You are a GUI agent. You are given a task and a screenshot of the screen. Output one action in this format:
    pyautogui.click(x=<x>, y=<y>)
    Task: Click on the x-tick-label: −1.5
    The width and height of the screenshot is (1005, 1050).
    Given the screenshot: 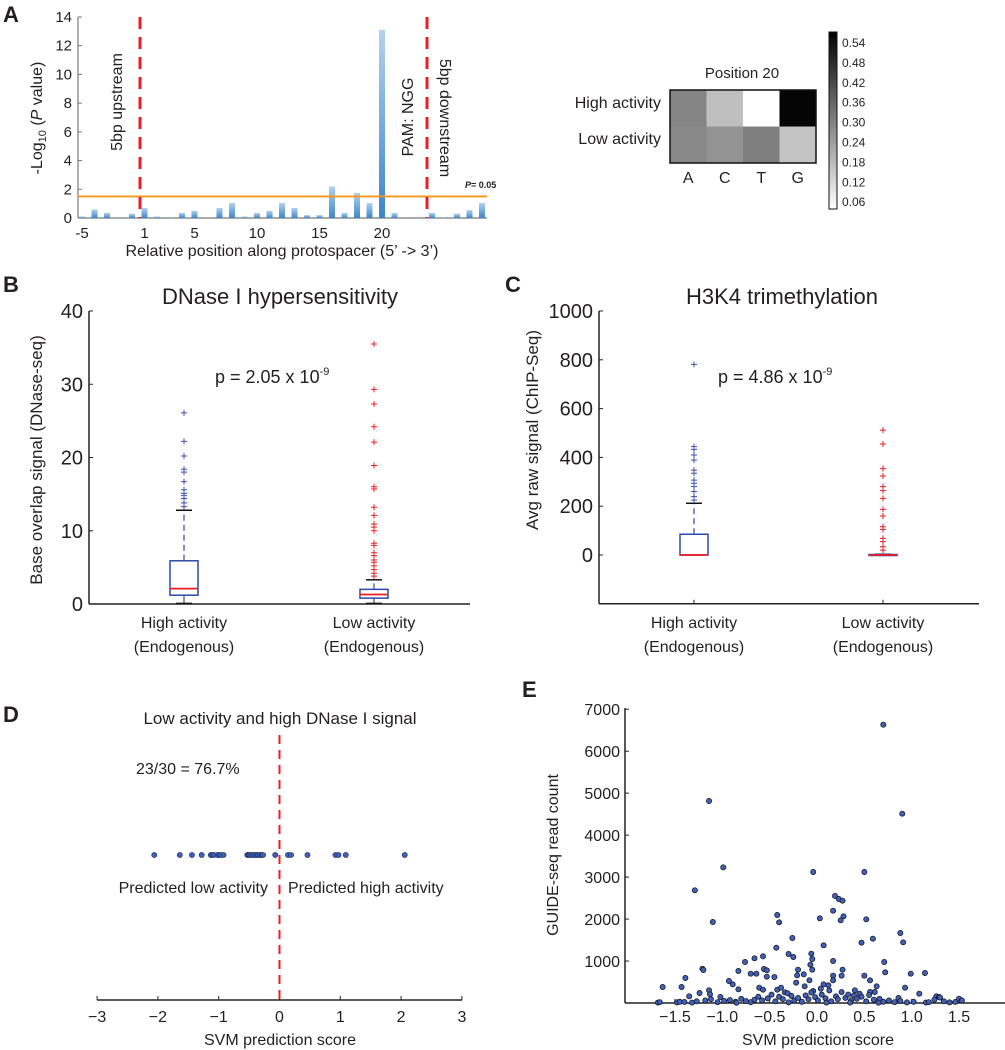 What is the action you would take?
    pyautogui.click(x=675, y=1017)
    